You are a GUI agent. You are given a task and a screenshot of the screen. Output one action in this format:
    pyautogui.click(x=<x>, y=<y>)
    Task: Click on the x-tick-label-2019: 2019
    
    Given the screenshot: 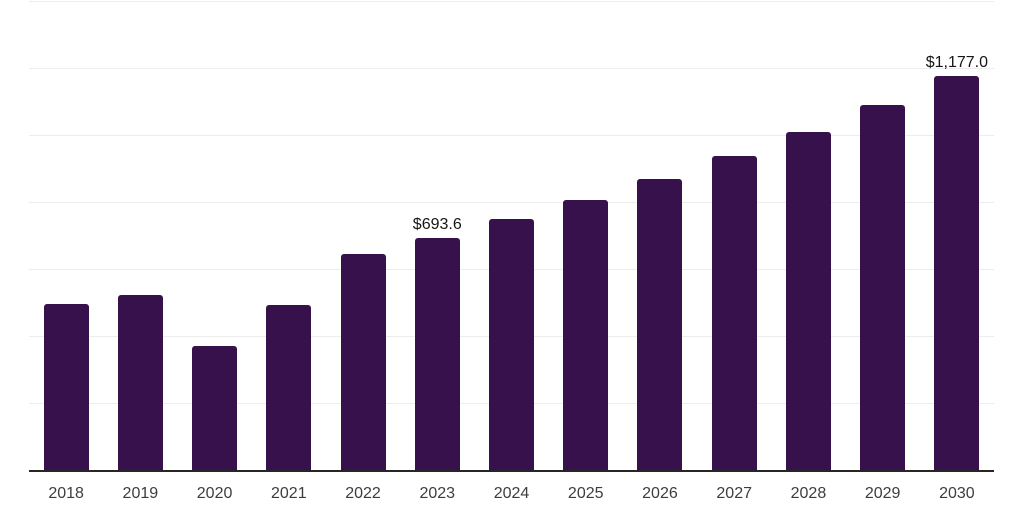 What is the action you would take?
    pyautogui.click(x=140, y=493)
    